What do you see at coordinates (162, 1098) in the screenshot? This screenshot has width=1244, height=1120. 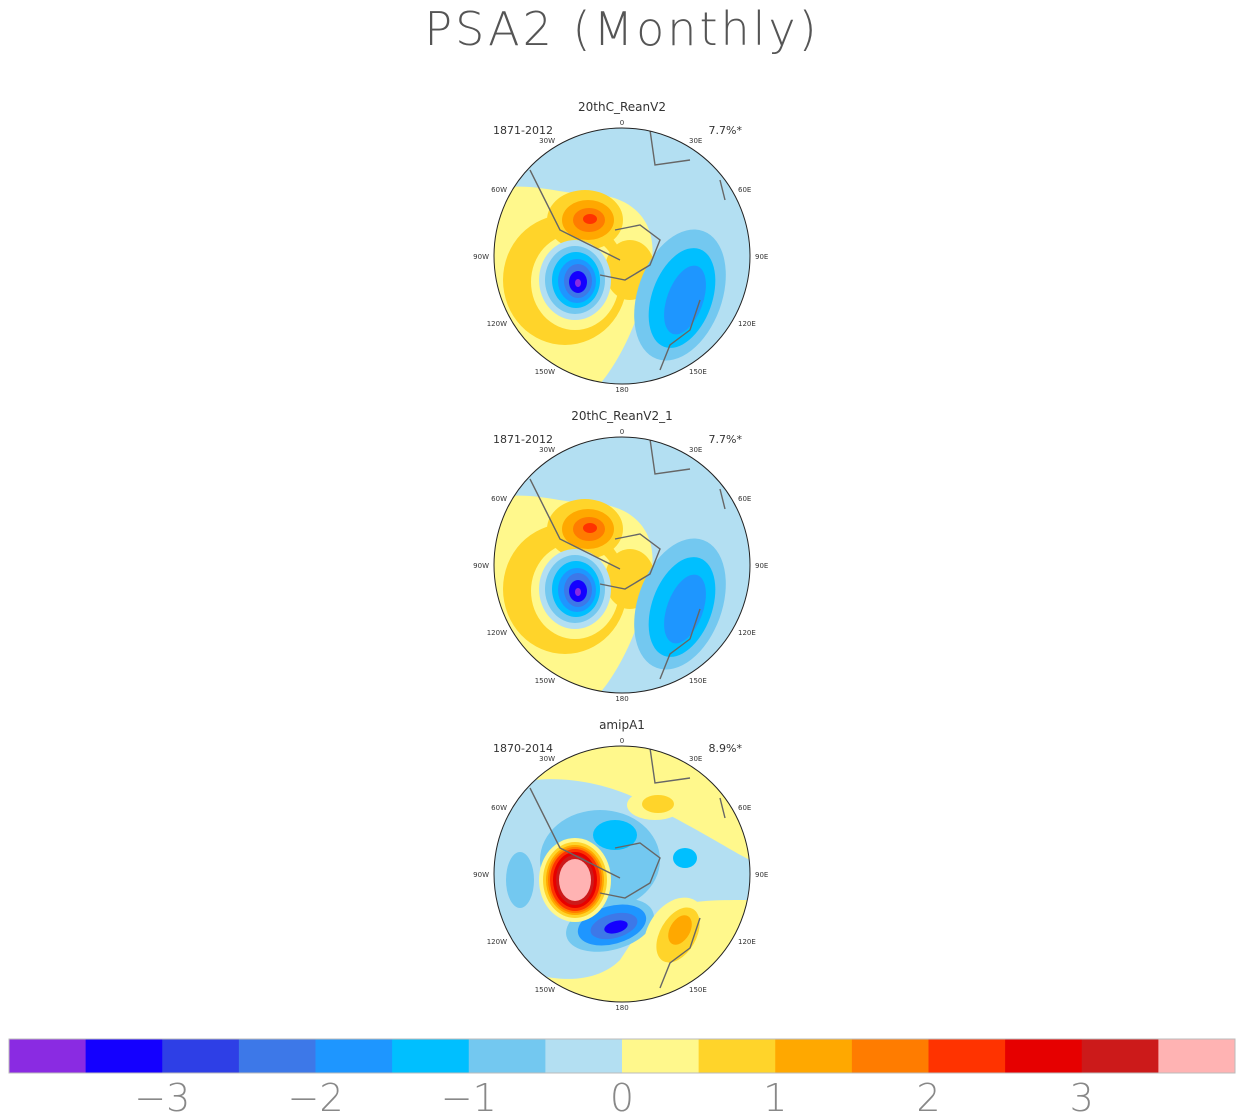 I see `colorbar-tick-label: −3` at bounding box center [162, 1098].